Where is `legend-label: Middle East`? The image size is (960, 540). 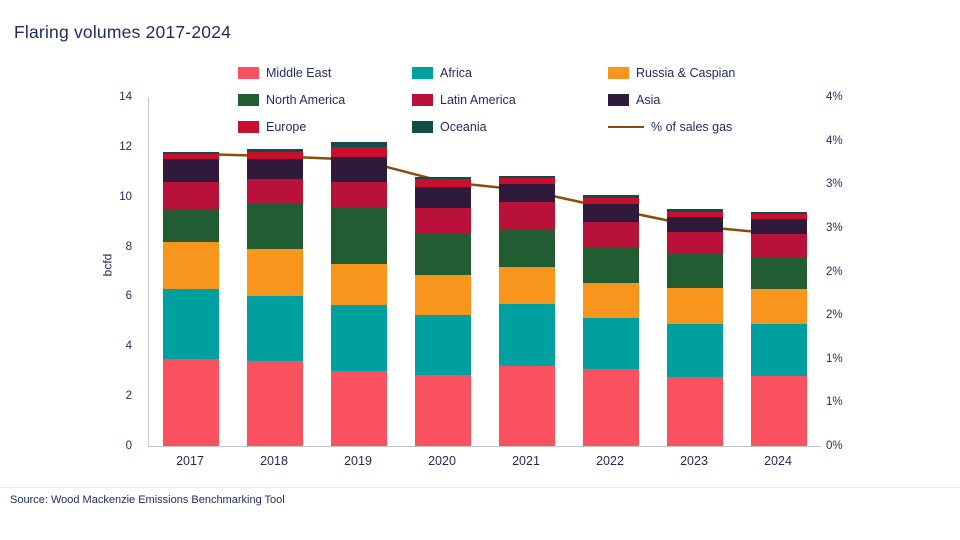
legend-label: Middle East is located at coordinates (299, 73).